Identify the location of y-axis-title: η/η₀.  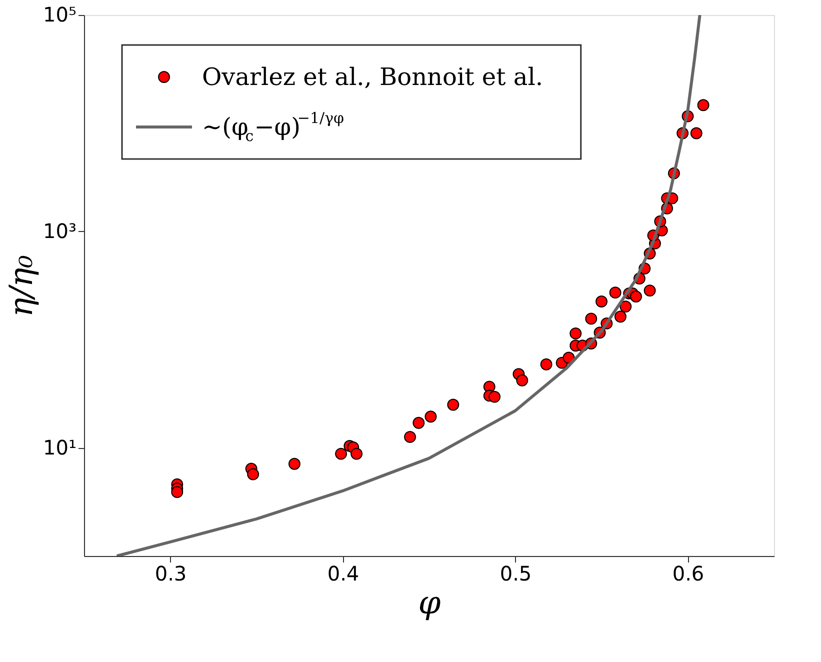
(21, 285).